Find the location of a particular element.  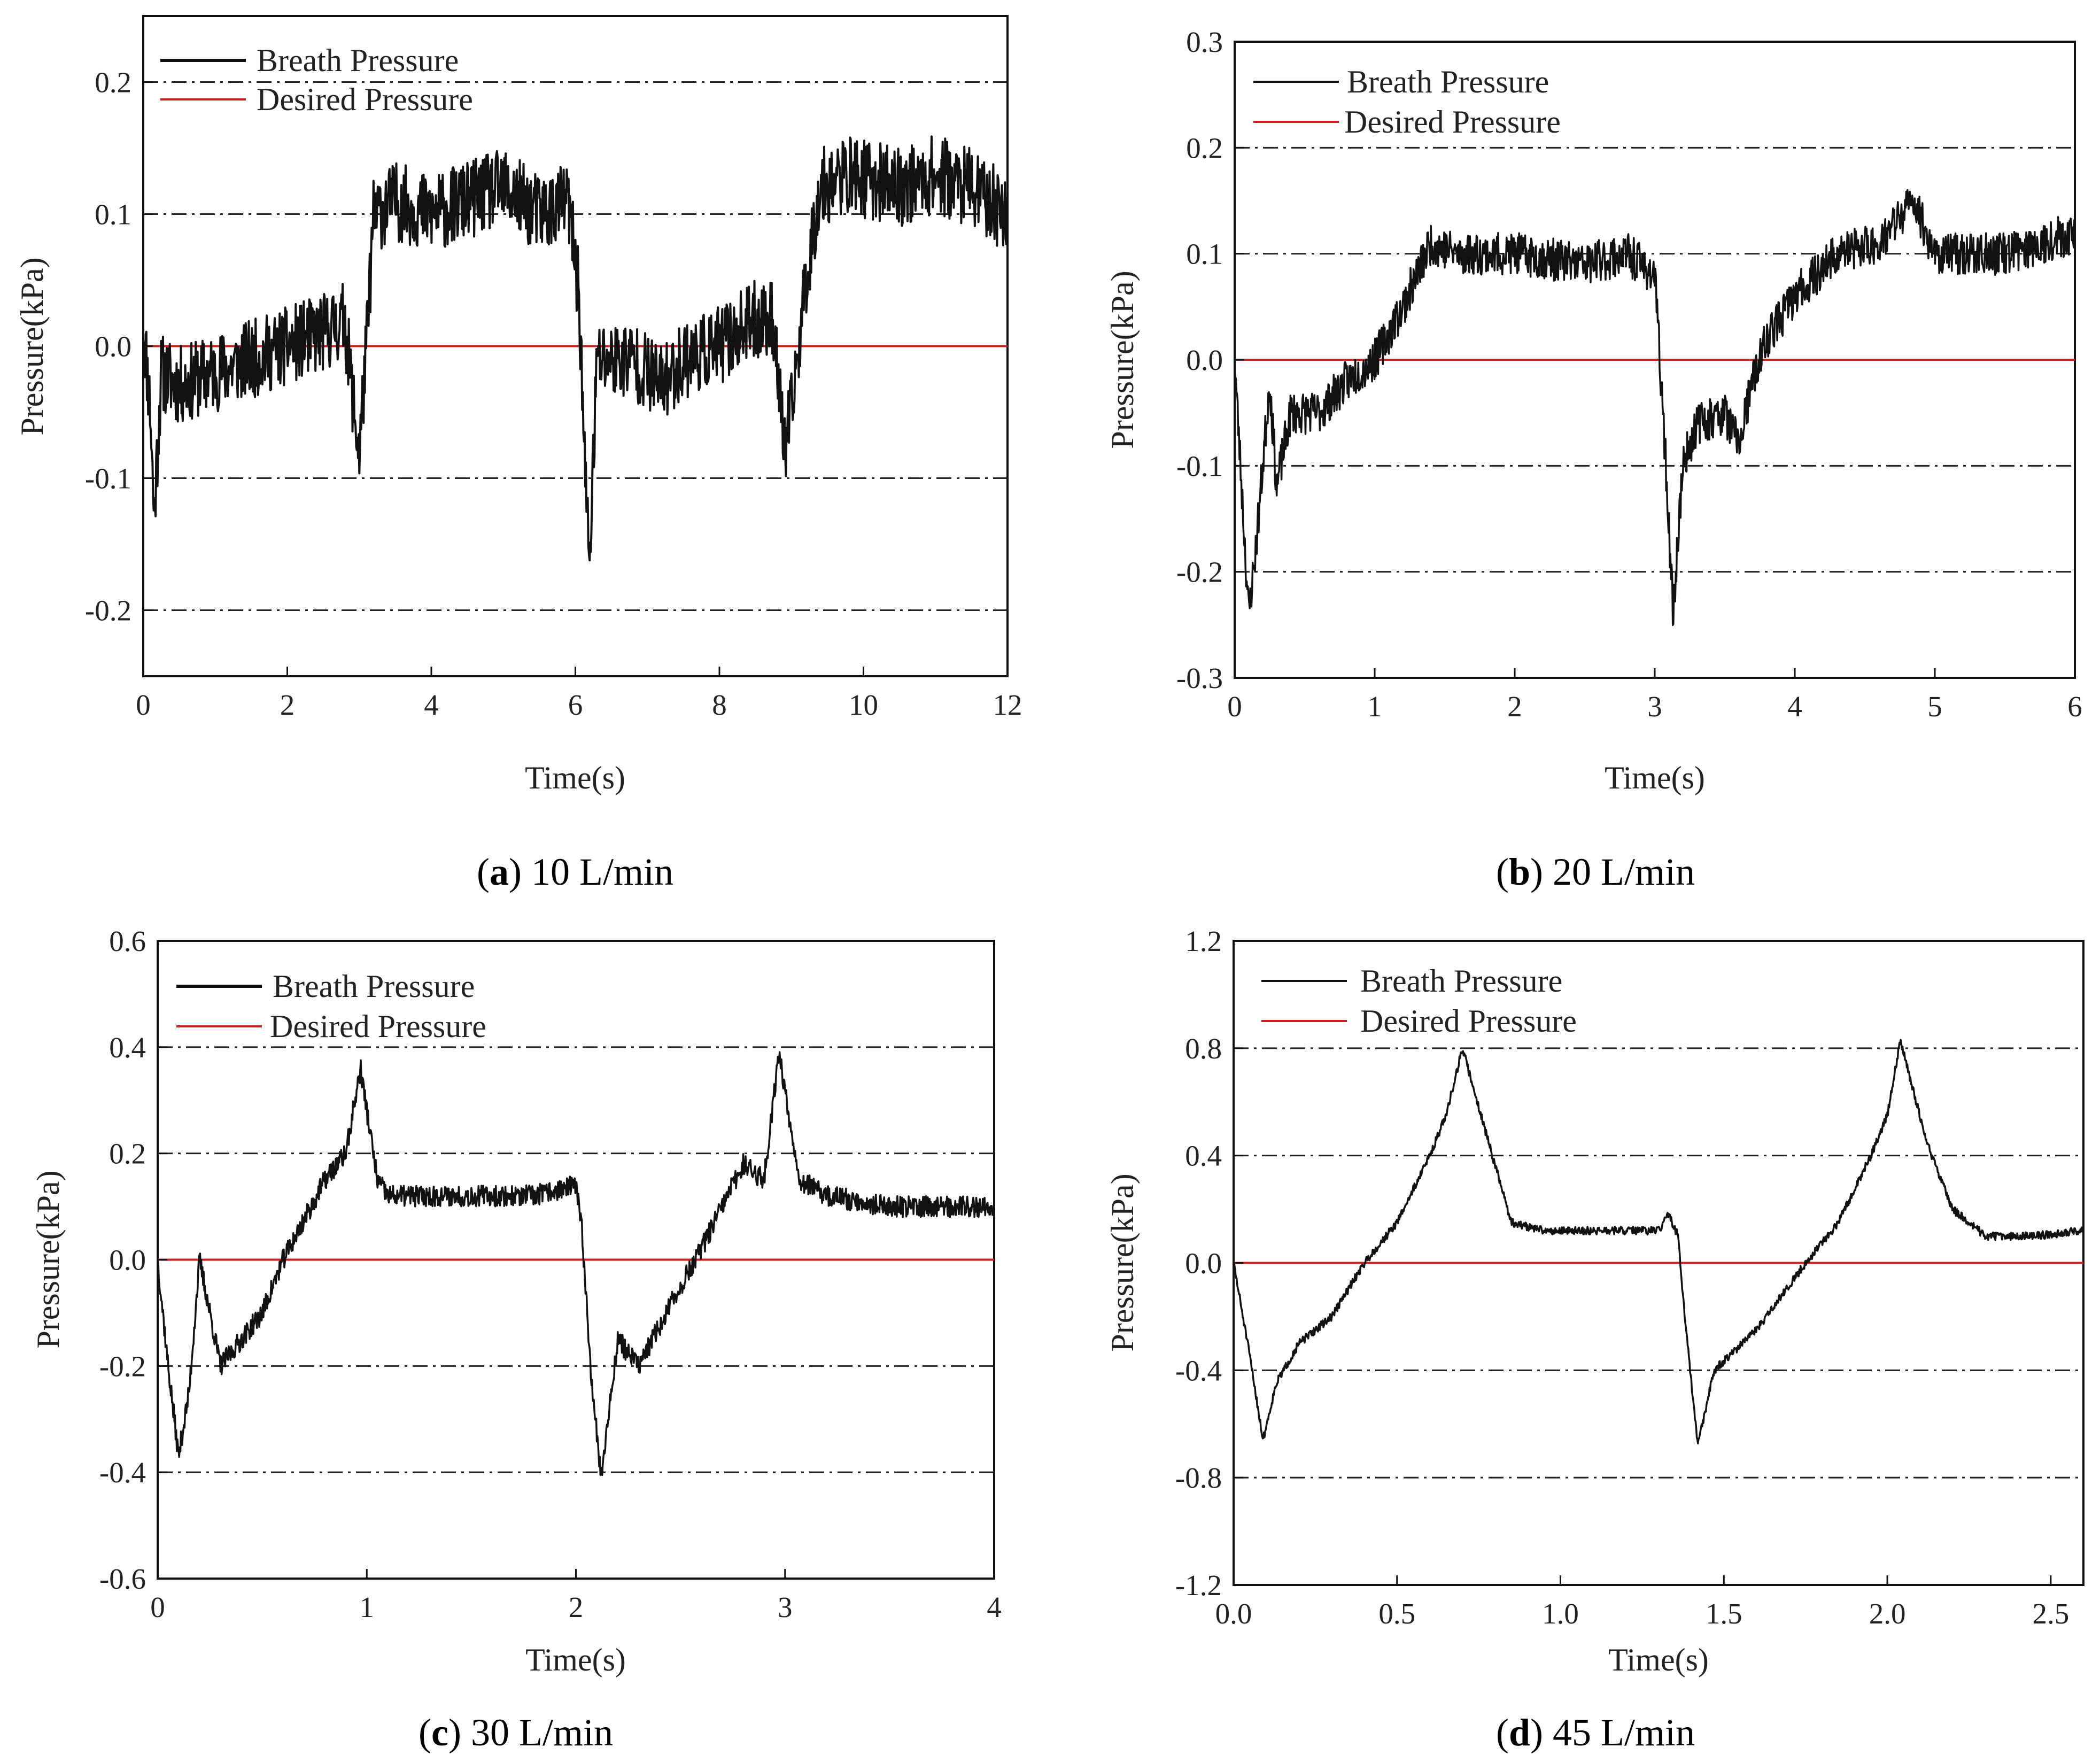

caption: (c) 30 L/min is located at coordinates (516, 1732).